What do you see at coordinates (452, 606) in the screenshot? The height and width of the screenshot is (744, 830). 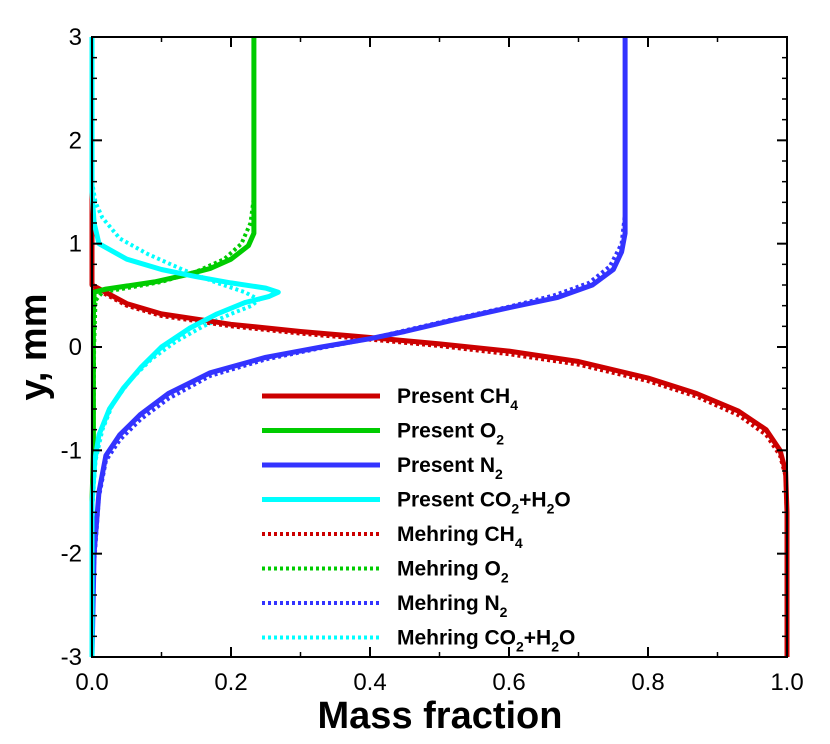 I see `legend-label-6: Mehring N2` at bounding box center [452, 606].